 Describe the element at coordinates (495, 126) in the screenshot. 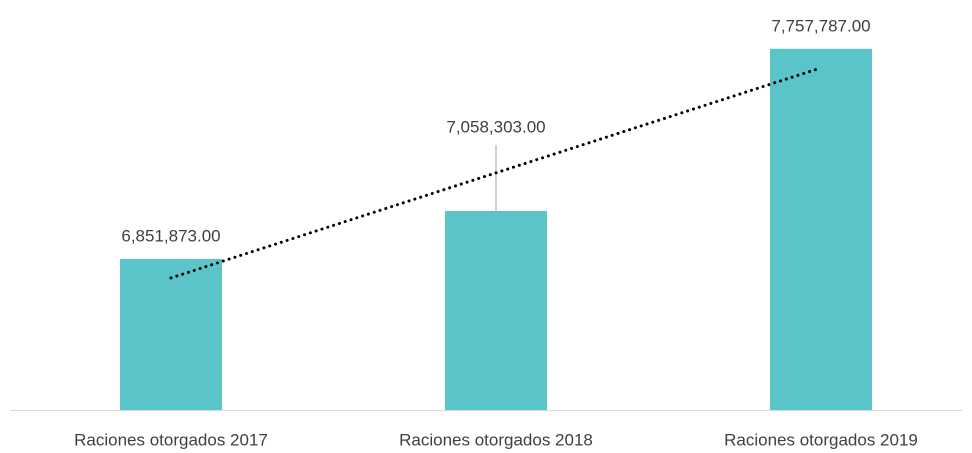

I see `data-label: 7,058,303.00` at that location.